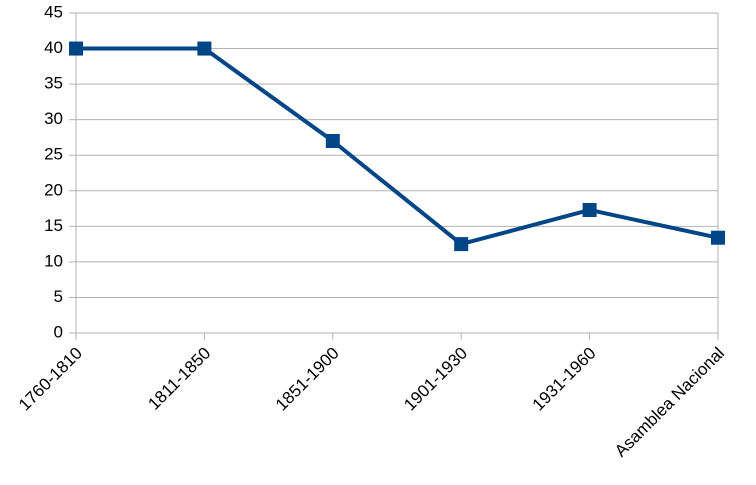 This screenshot has width=756, height=485. Describe the element at coordinates (53, 47) in the screenshot. I see `y-tick-label: 40` at that location.